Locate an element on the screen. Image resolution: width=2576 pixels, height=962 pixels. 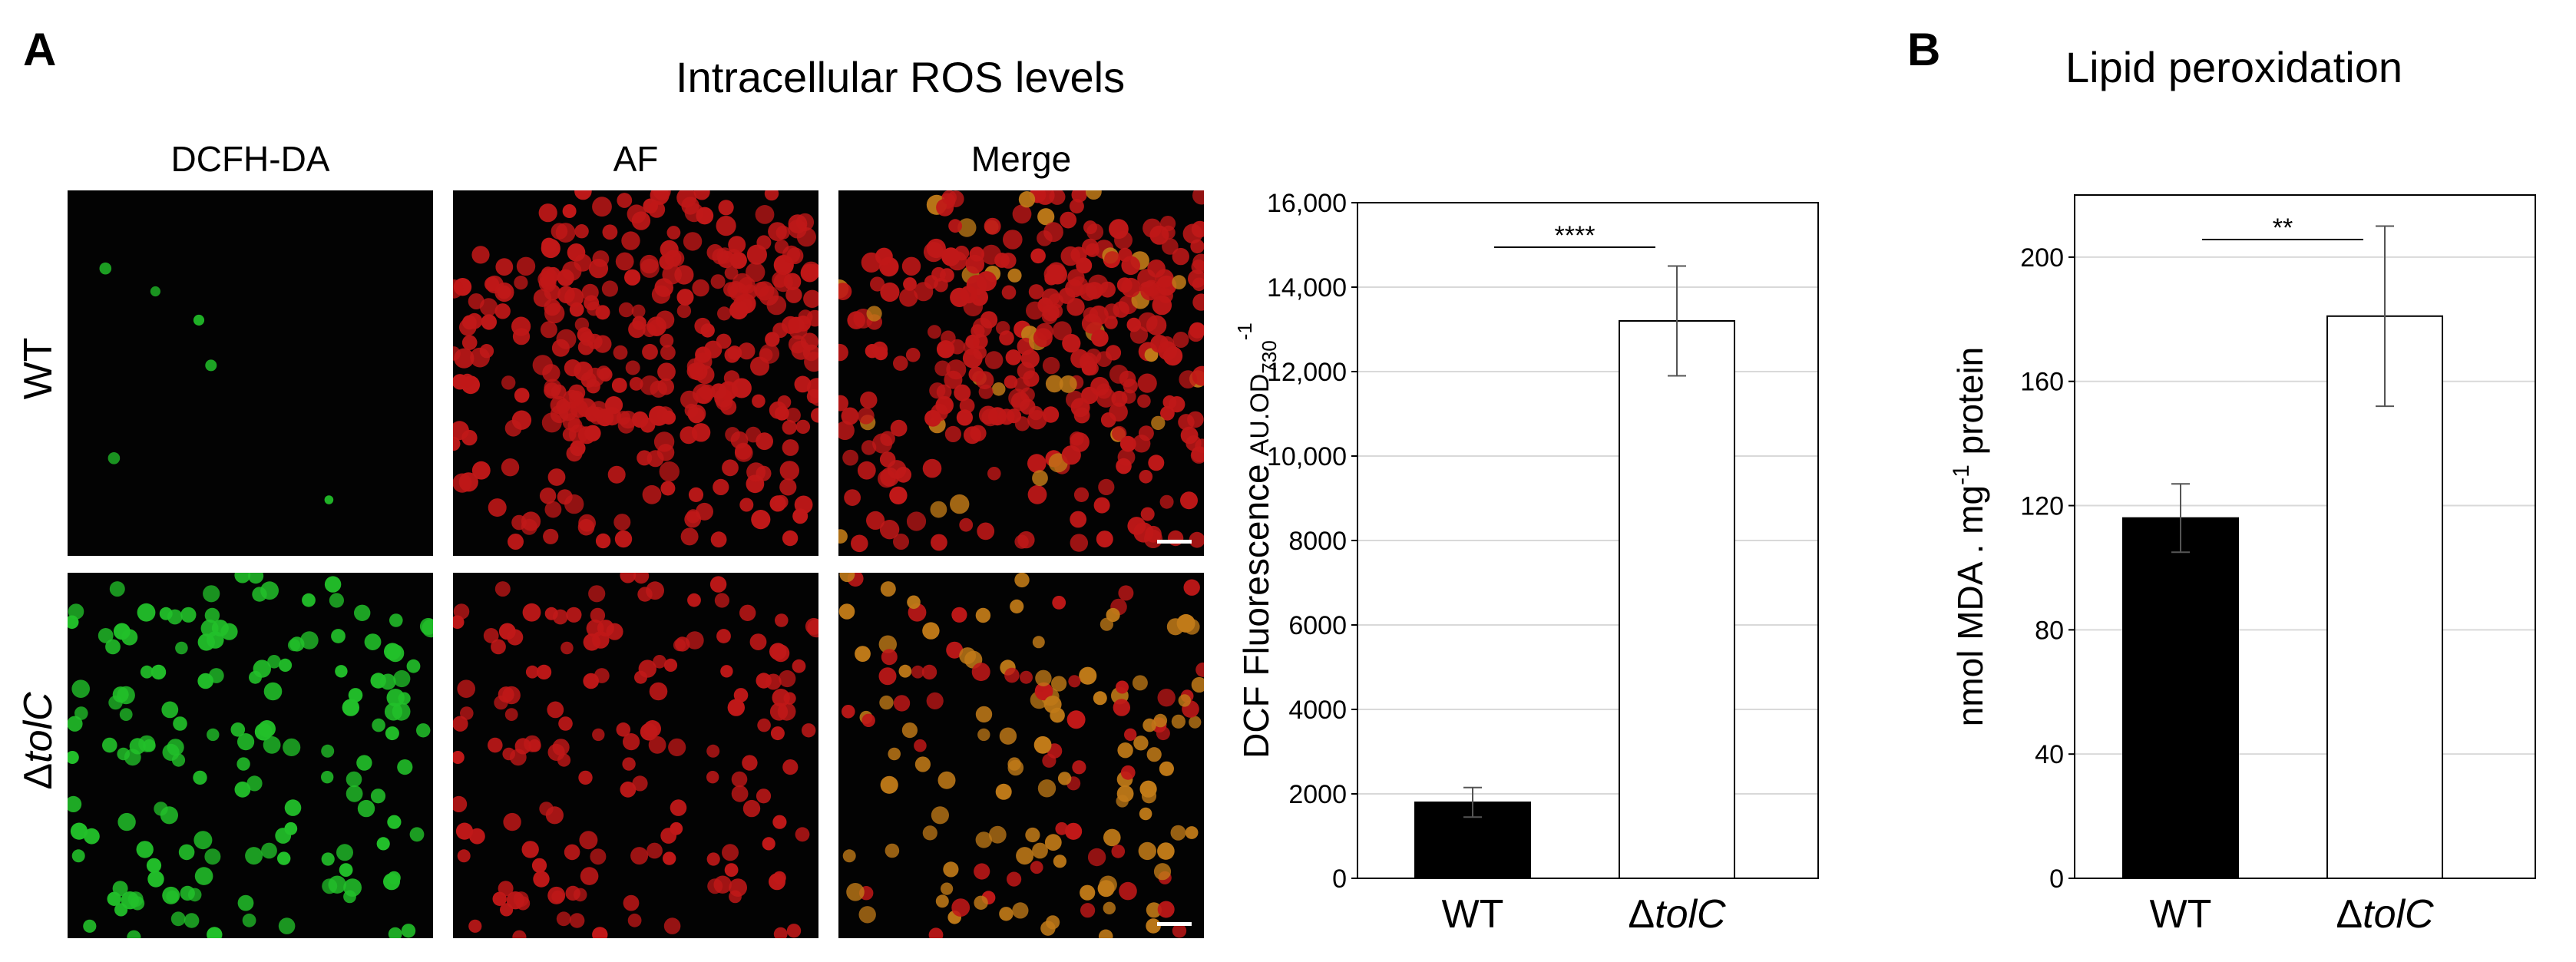
plot-frame is located at coordinates (2305, 536).